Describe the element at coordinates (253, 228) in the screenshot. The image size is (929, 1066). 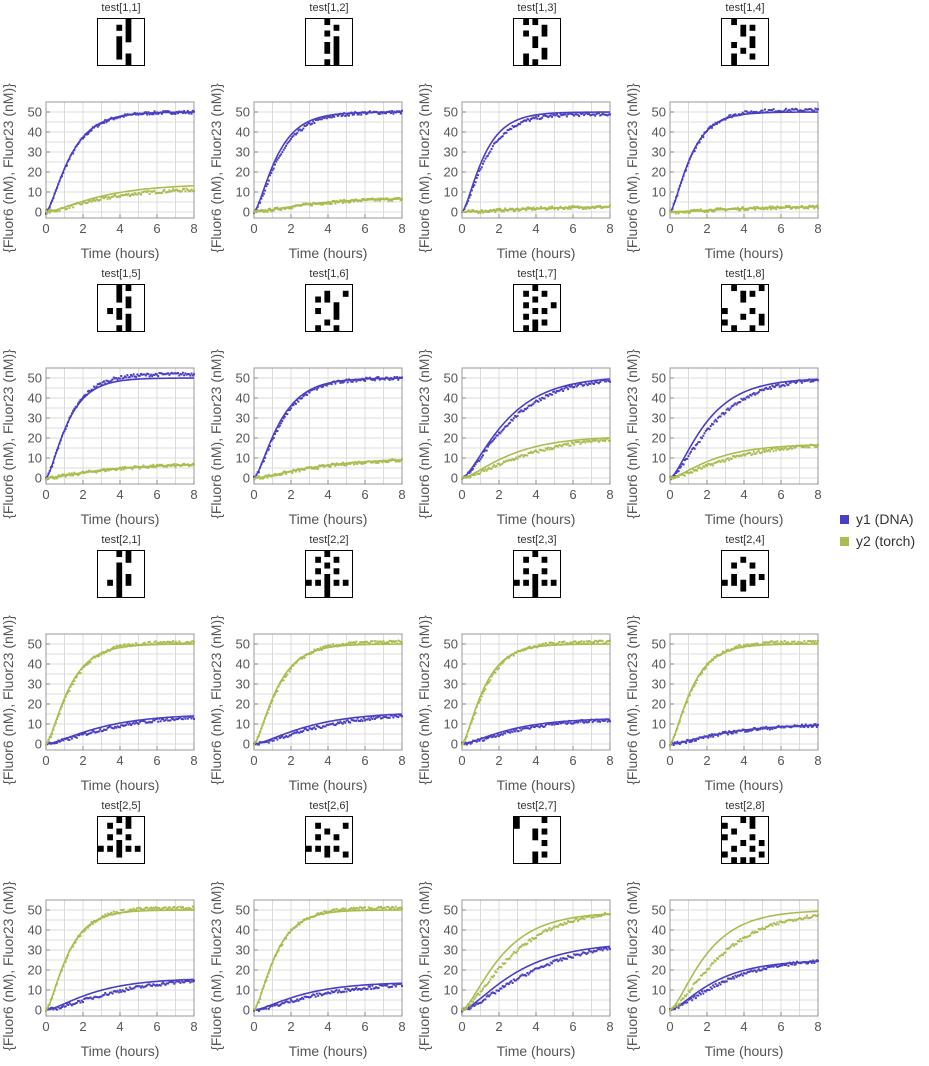
I see `x-tick-label: 0` at that location.